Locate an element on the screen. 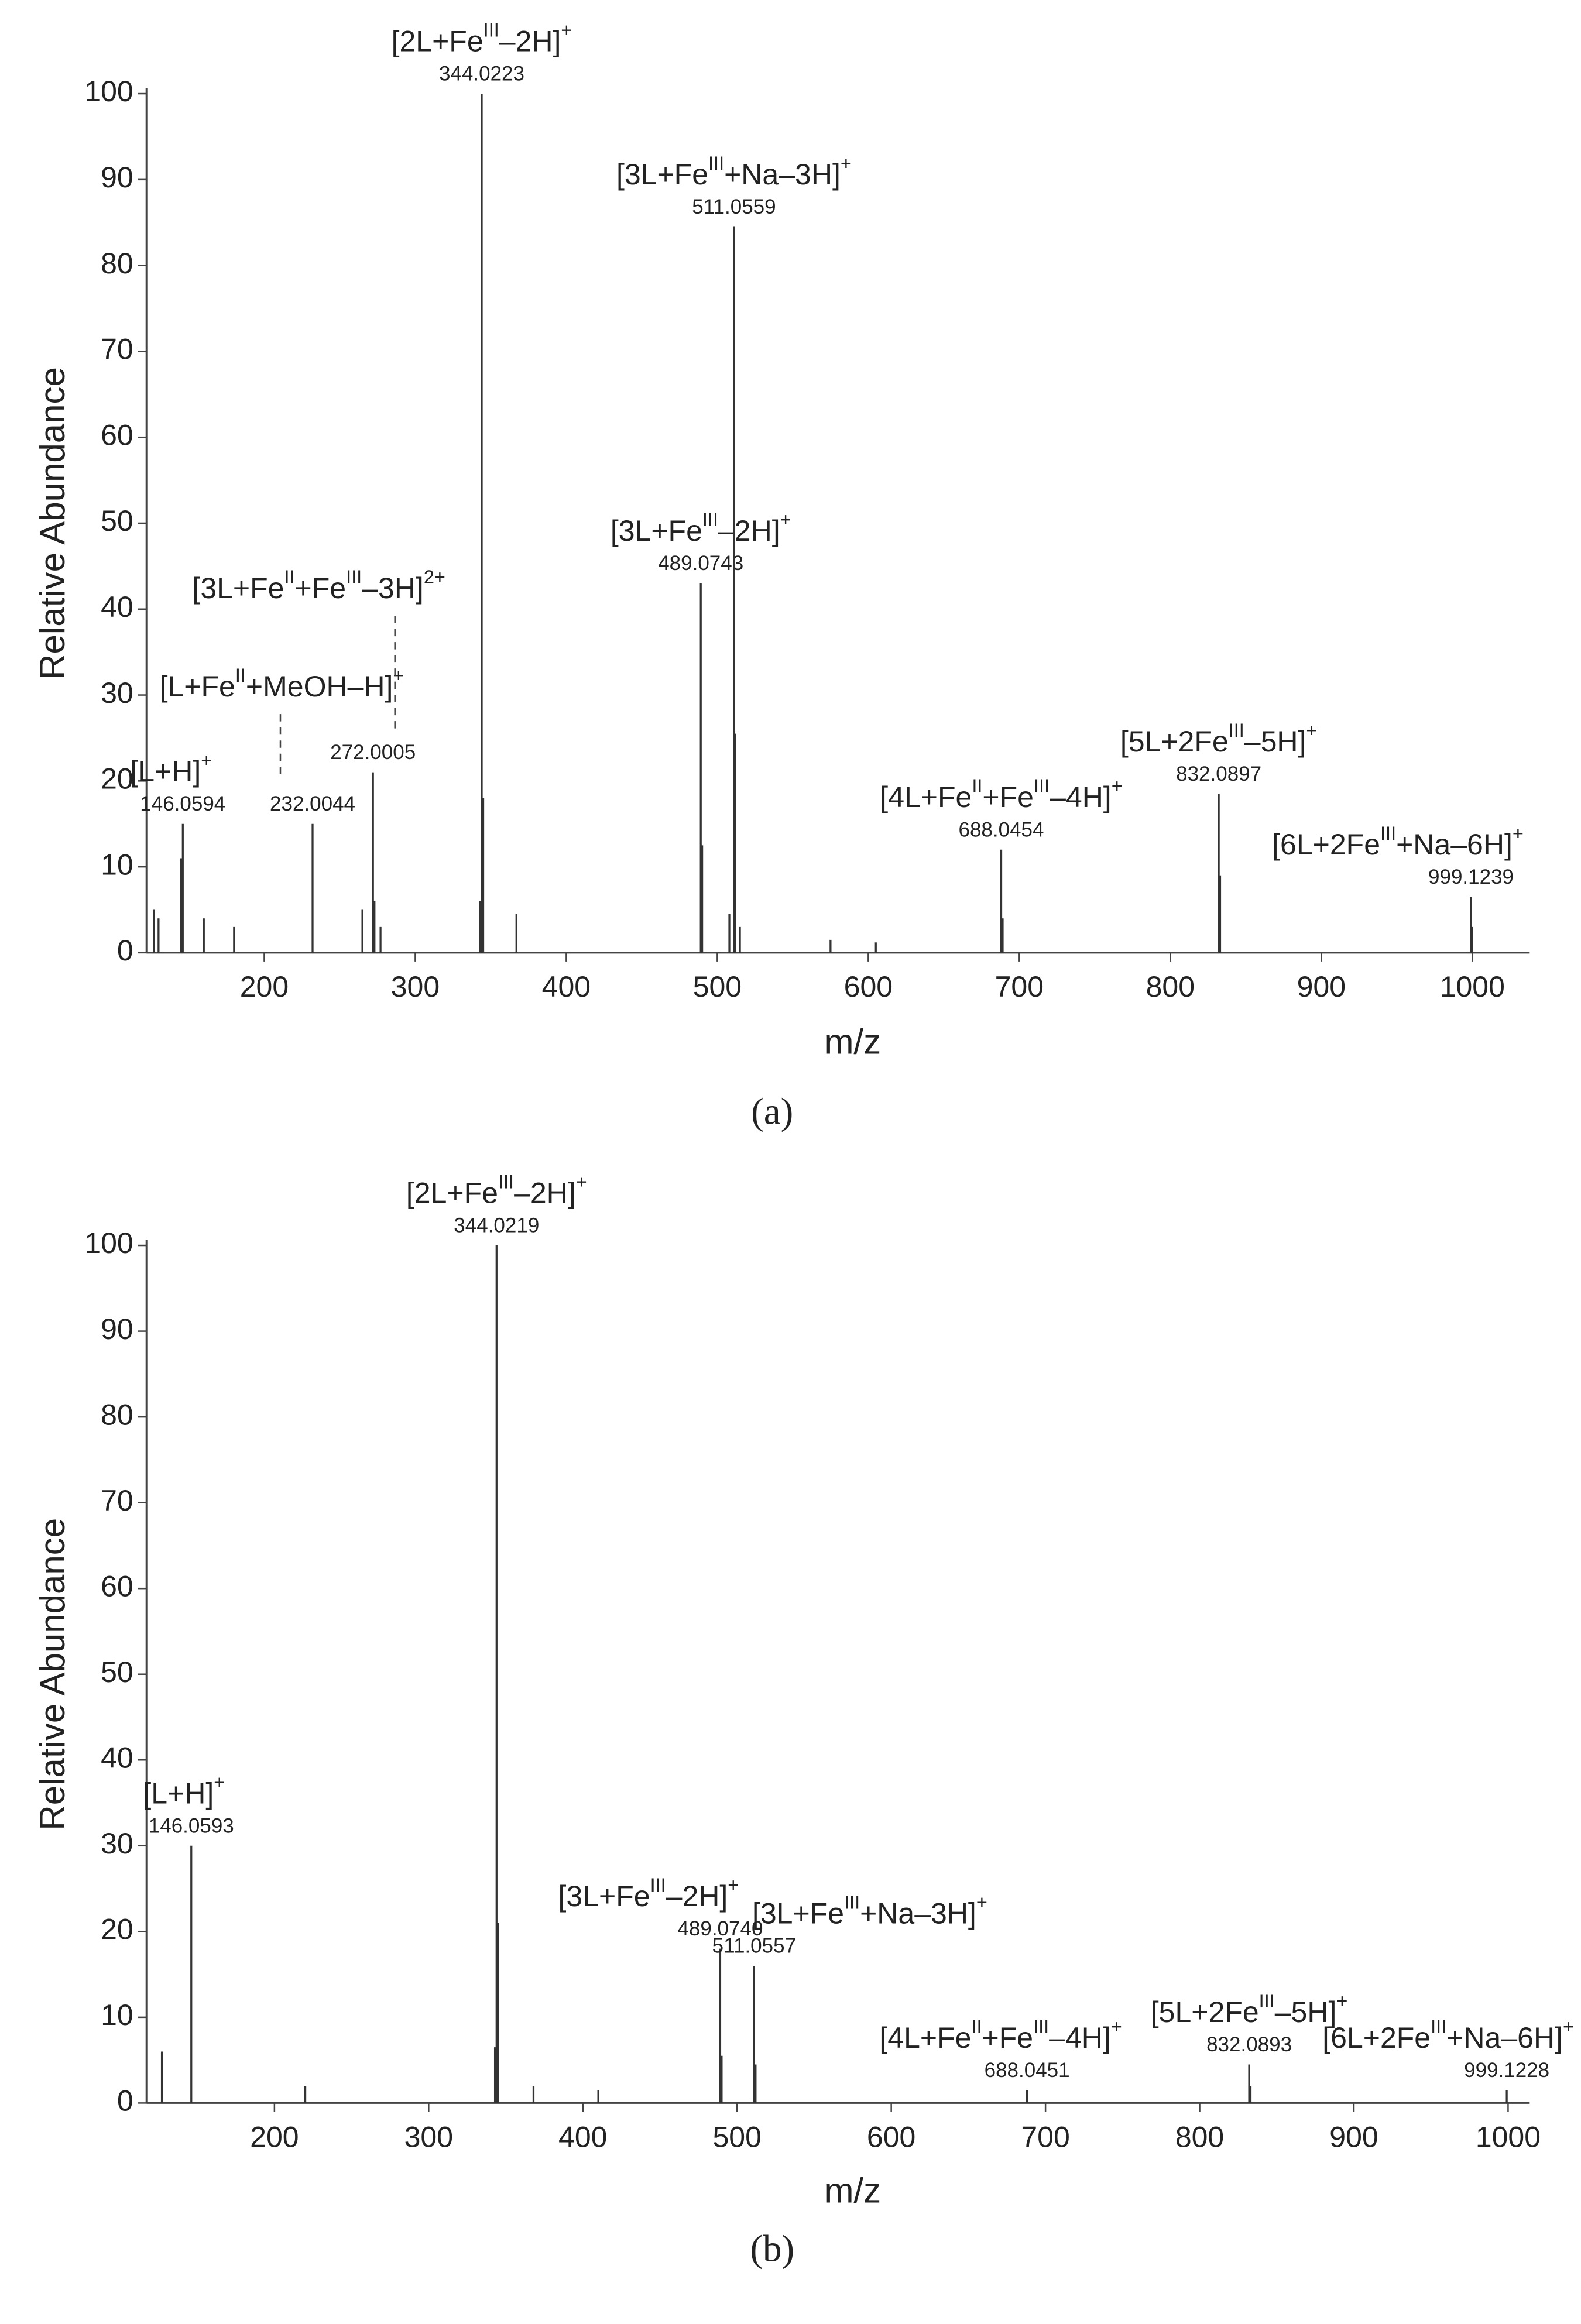 This screenshot has width=1581, height=2324. peak-mz-label: 272.0005 is located at coordinates (373, 752).